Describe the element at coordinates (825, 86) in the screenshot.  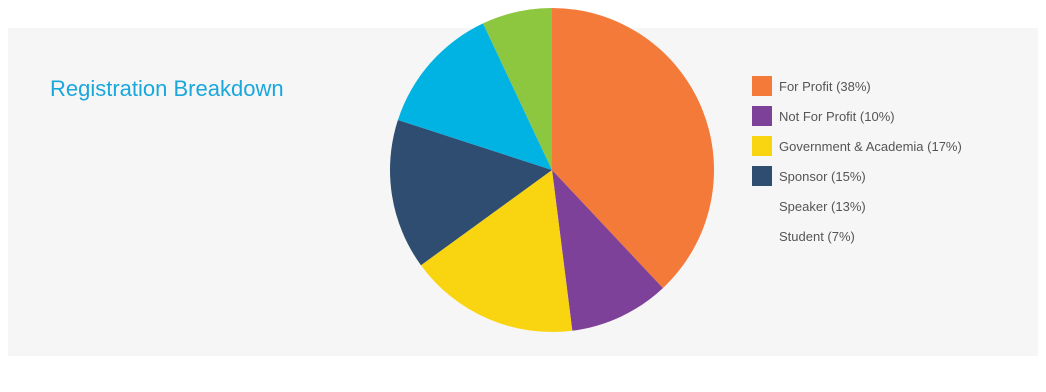
I see `legend-label: For Profit (38%)` at that location.